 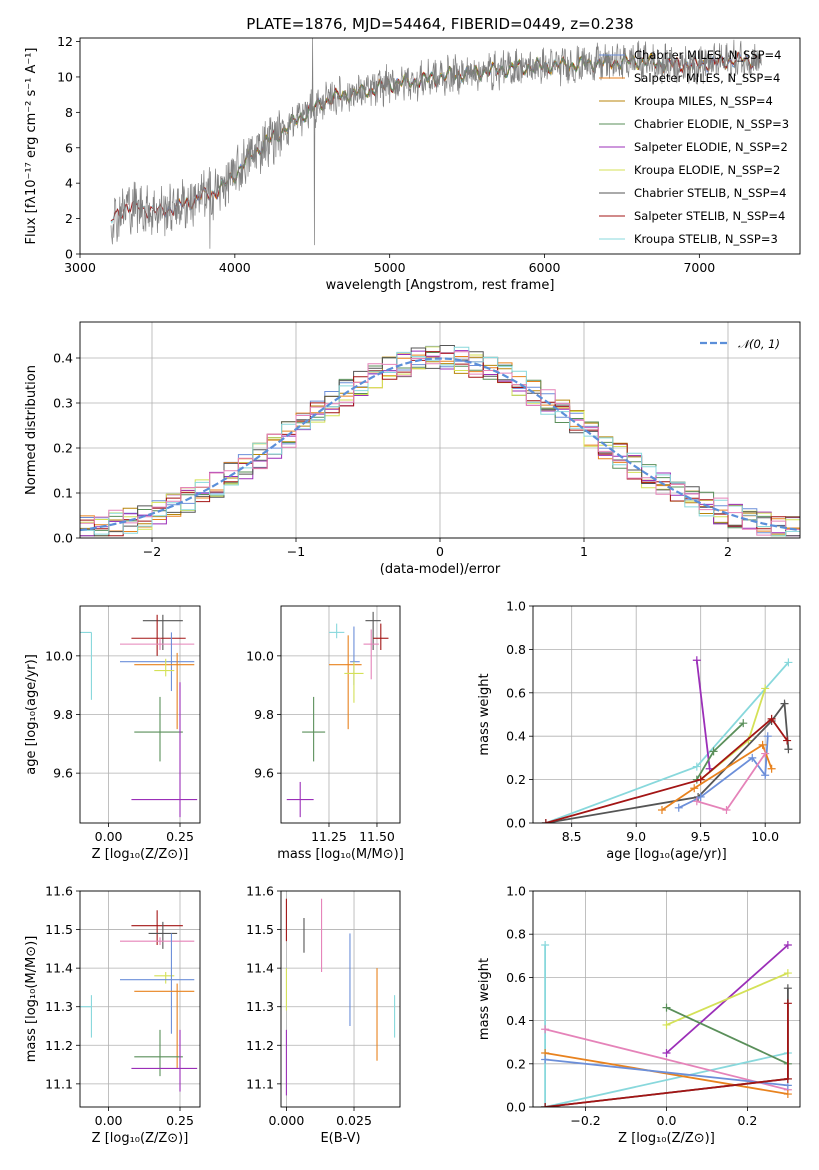 I want to click on data-point-salpeter-stelib, so click(x=381, y=636).